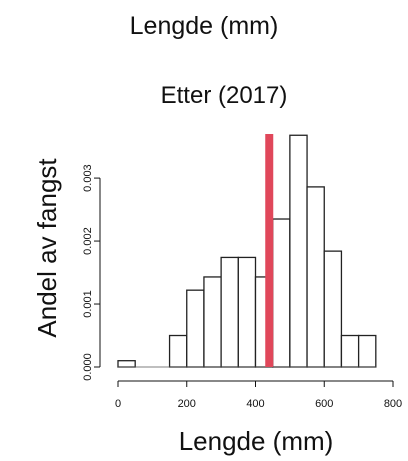  Describe the element at coordinates (255, 404) in the screenshot. I see `x-tick-label-2: 400` at that location.